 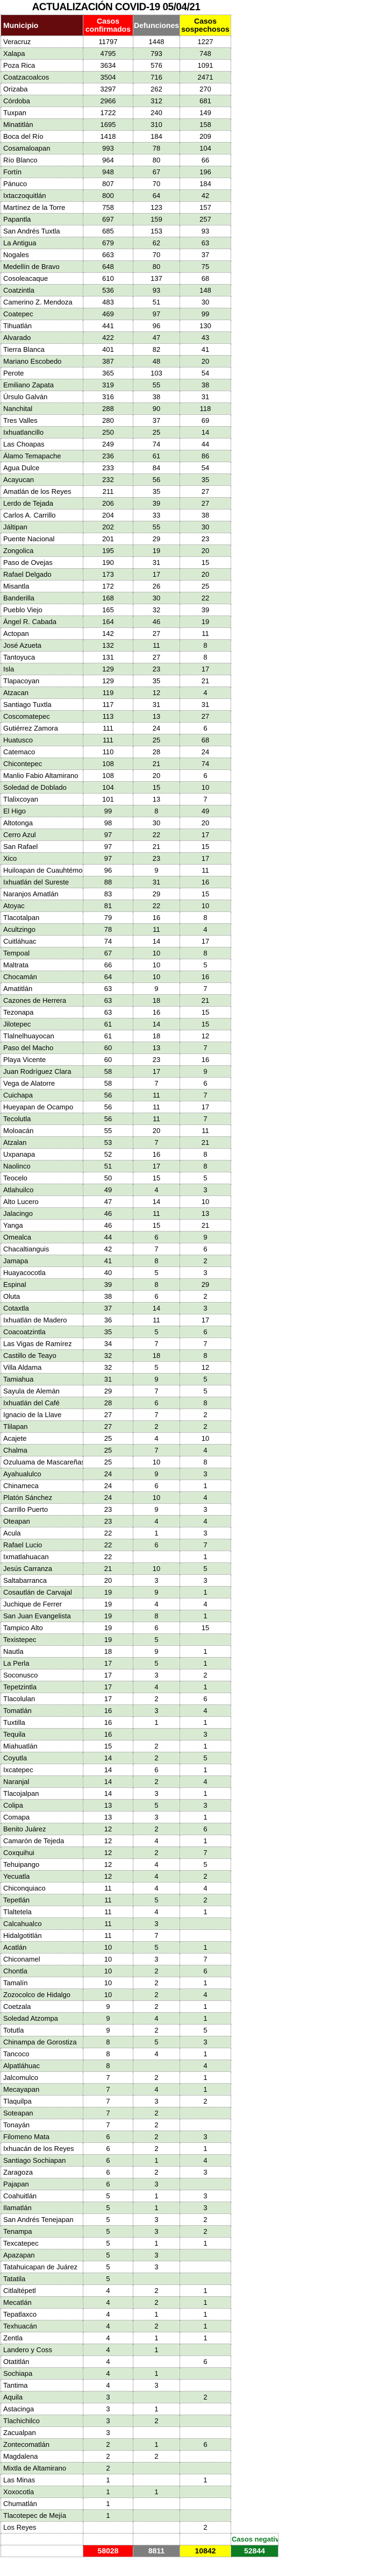 I want to click on sospechosos-cell: 1, so click(x=205, y=1746).